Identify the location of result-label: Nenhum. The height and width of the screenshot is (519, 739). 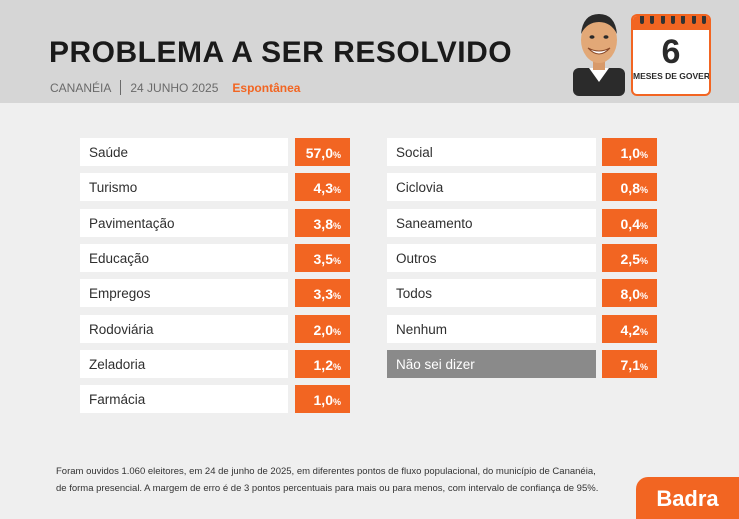
(491, 329).